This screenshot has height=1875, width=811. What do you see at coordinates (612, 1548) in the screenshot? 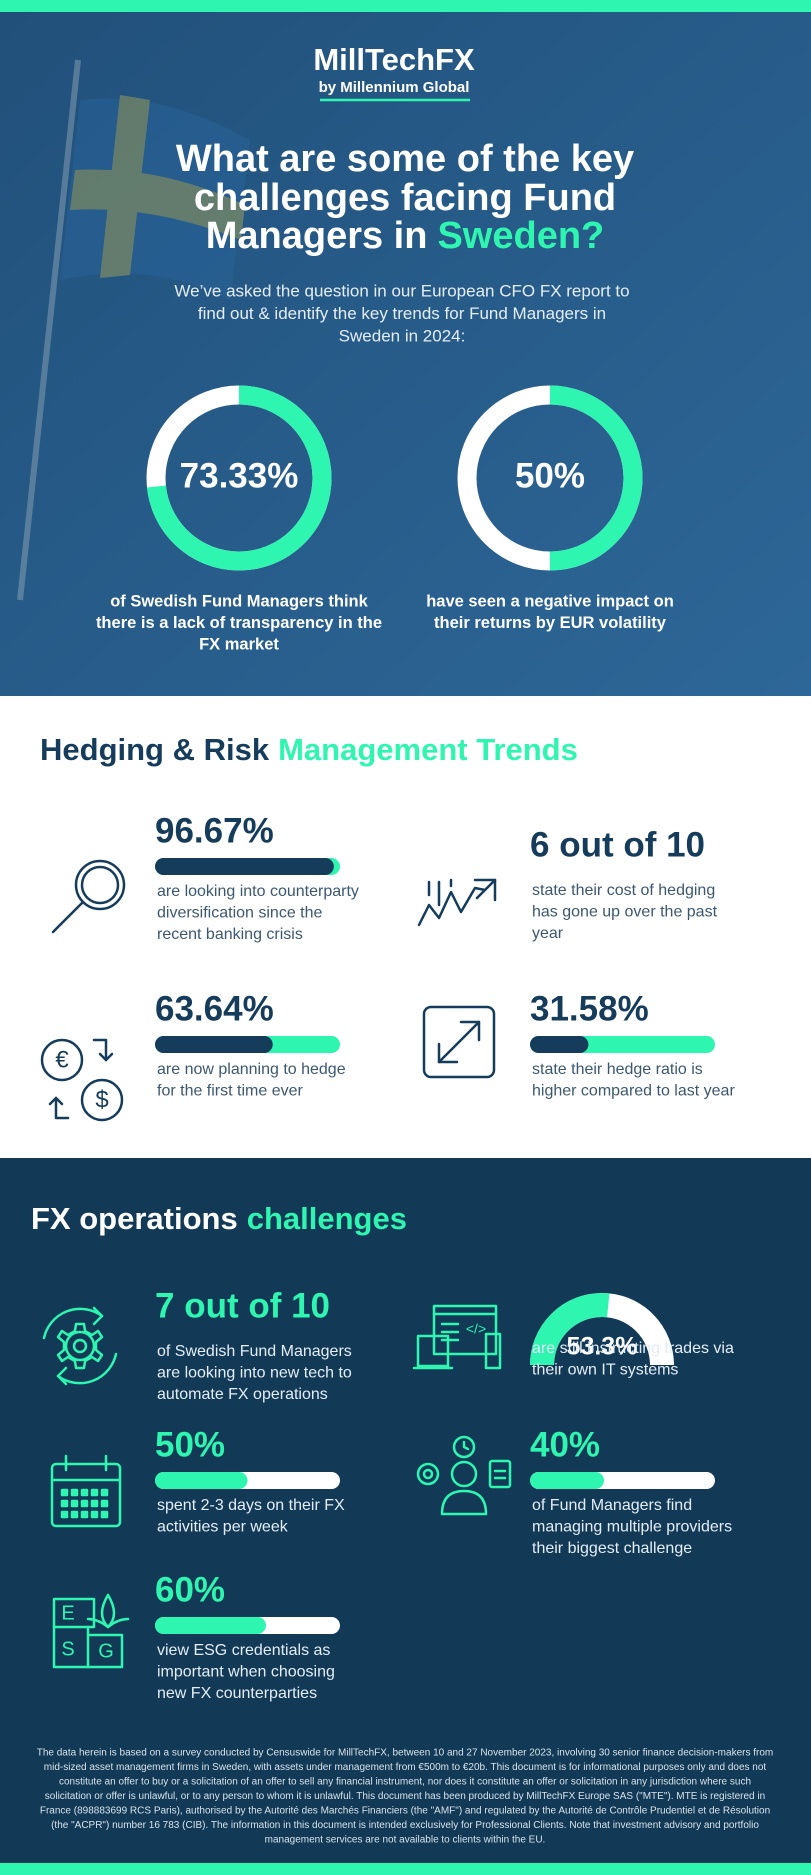
I see `stat-text: their biggest challenge` at bounding box center [612, 1548].